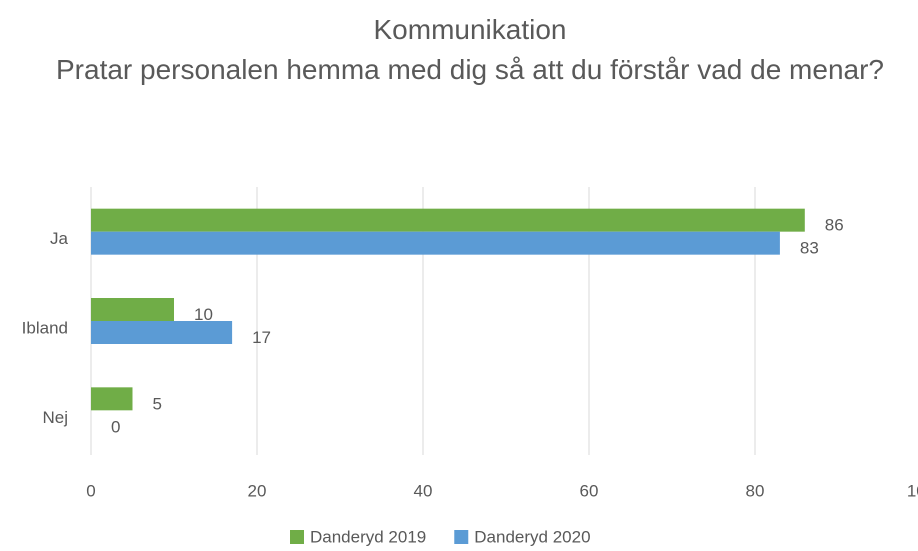  Describe the element at coordinates (157, 403) in the screenshot. I see `data-label: 5` at that location.